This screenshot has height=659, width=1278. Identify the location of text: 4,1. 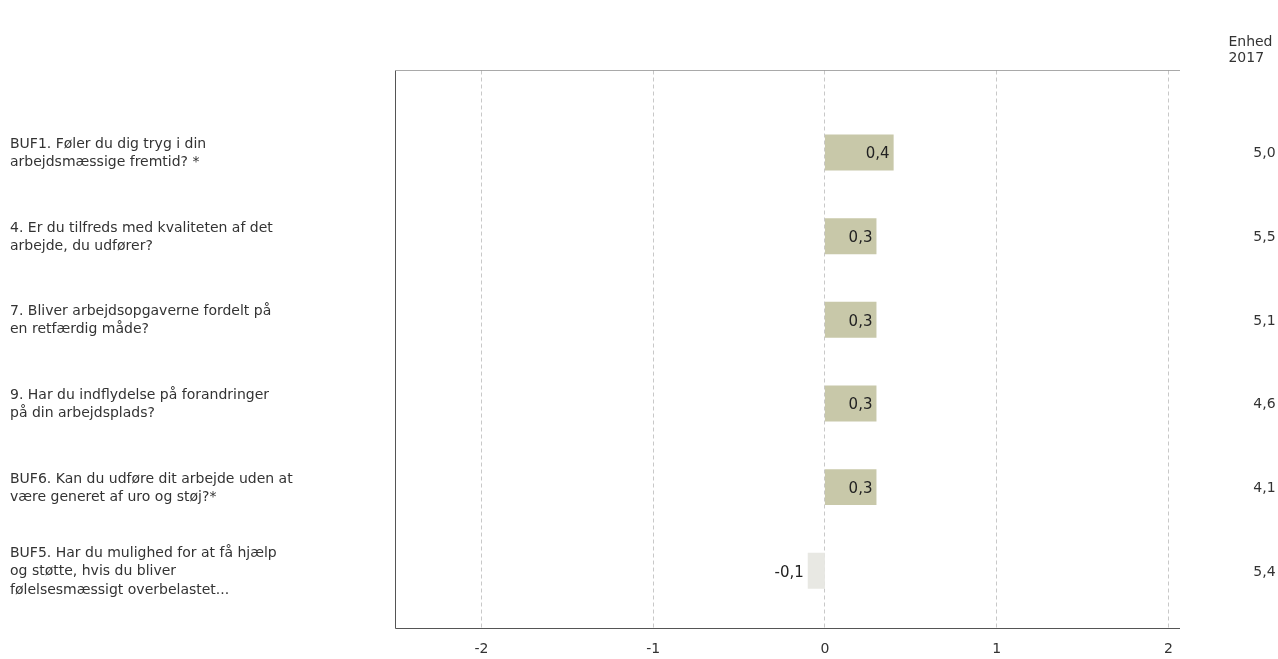
(1264, 487).